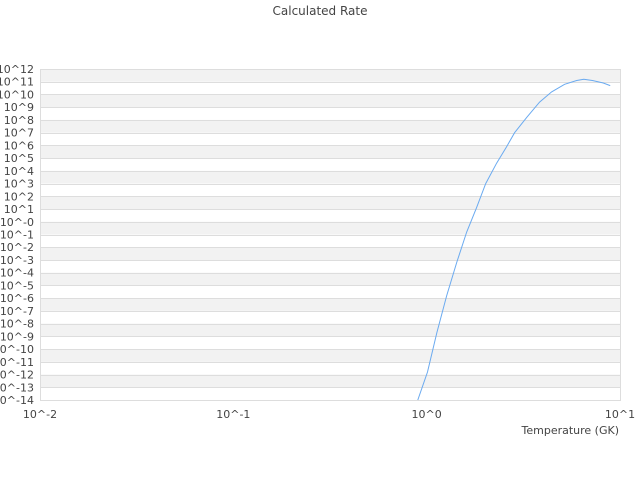 This screenshot has height=480, width=640. Describe the element at coordinates (19, 145) in the screenshot. I see `y-tick-label: 10^6` at that location.